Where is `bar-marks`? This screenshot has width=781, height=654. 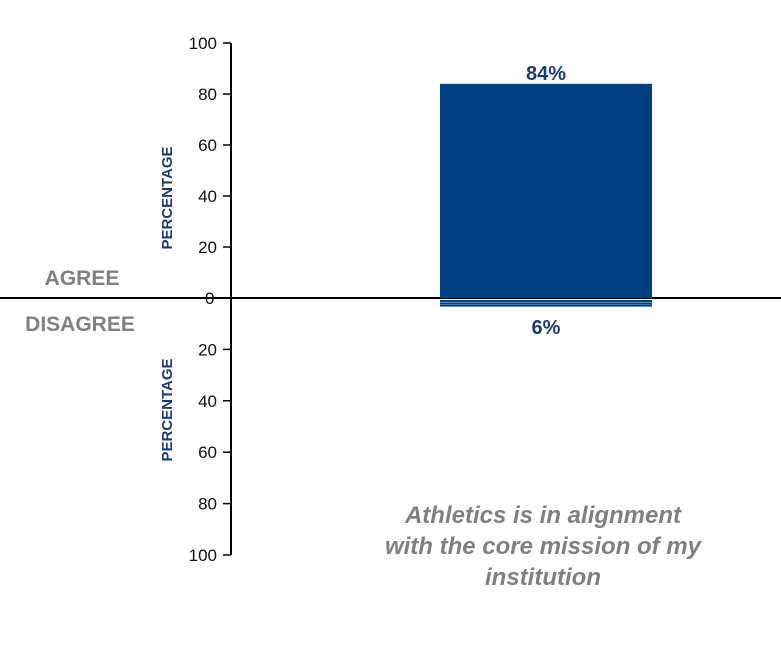 bar-marks is located at coordinates (546, 195).